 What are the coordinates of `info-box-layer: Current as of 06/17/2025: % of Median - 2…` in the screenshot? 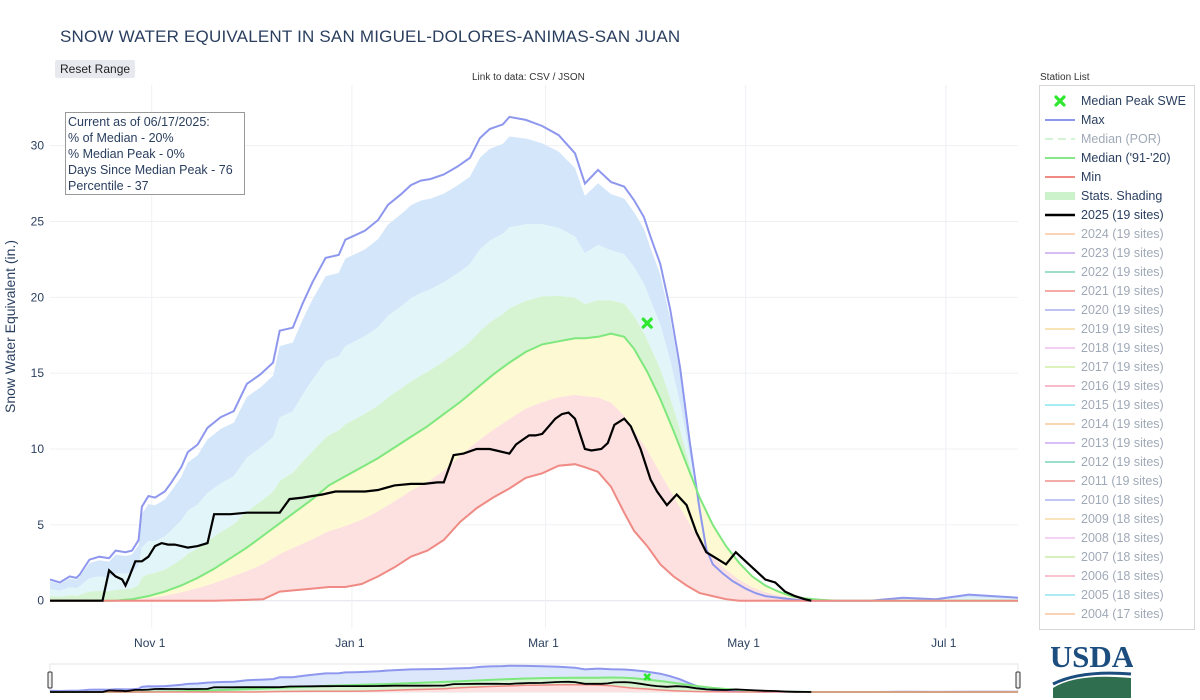 It's located at (155, 153).